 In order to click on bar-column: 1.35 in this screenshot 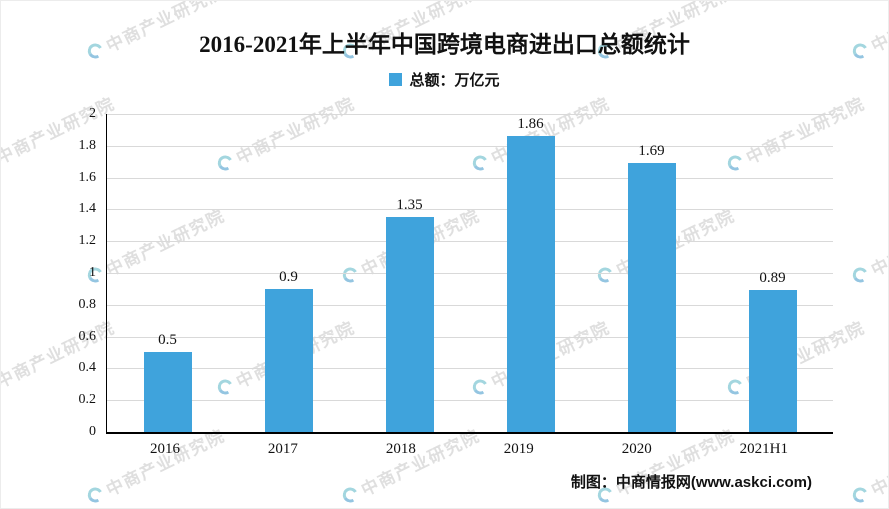, I will do `click(409, 314)`.